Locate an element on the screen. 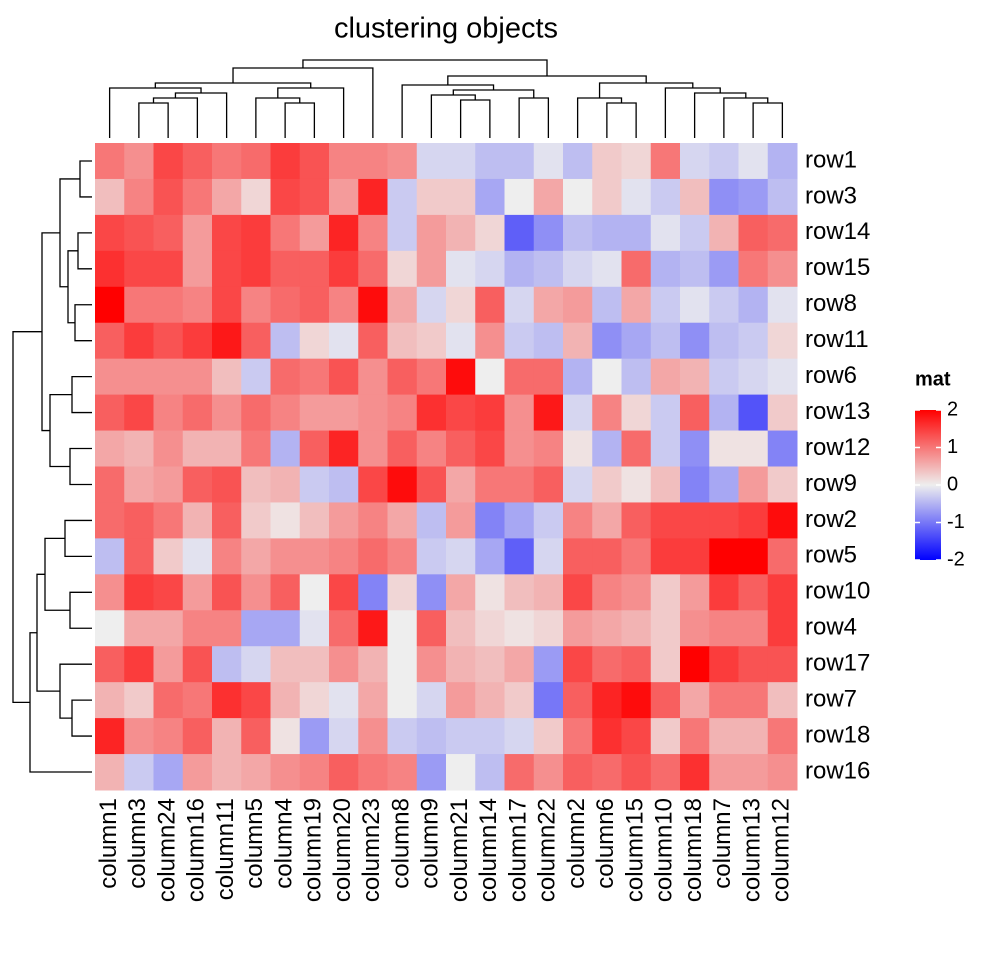 The image size is (998, 965). row-label: row7 is located at coordinates (831, 698).